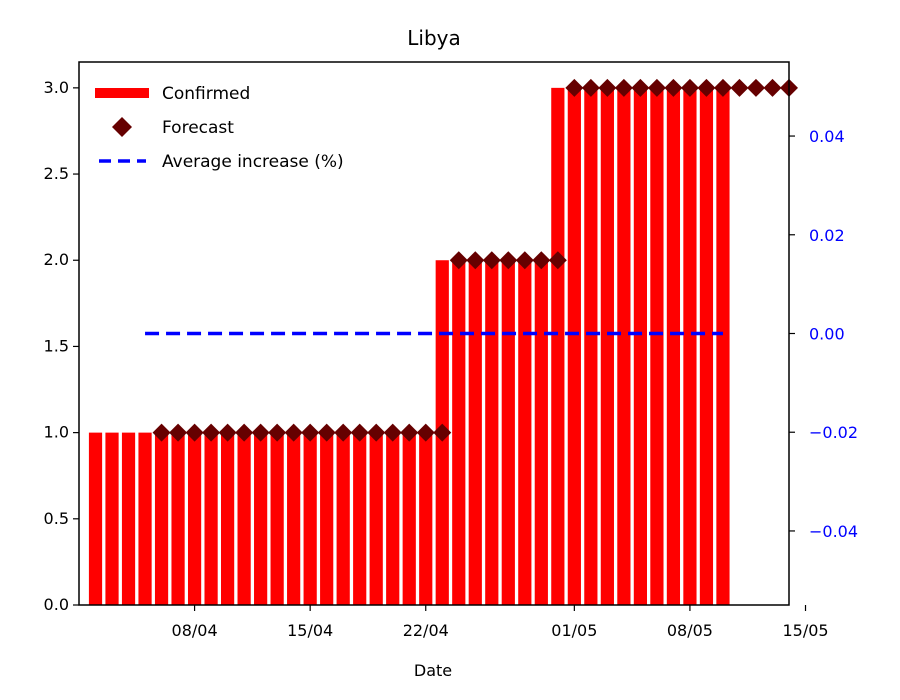 This screenshot has height=700, width=900. What do you see at coordinates (805, 630) in the screenshot?
I see `bottom-tick-label: 15/05` at bounding box center [805, 630].